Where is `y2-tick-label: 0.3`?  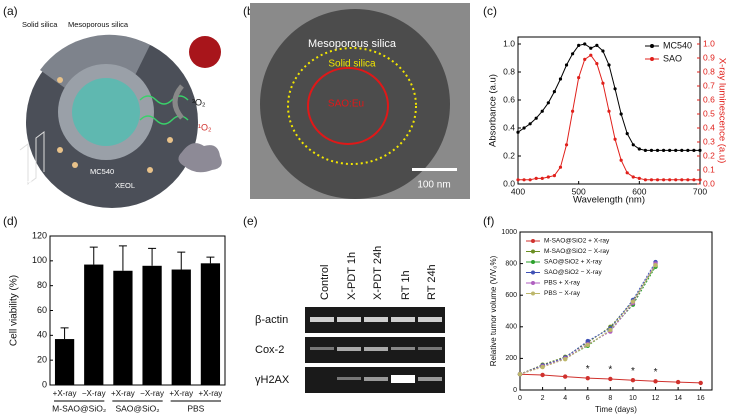 y2-tick-label: 0.3 is located at coordinates (709, 141).